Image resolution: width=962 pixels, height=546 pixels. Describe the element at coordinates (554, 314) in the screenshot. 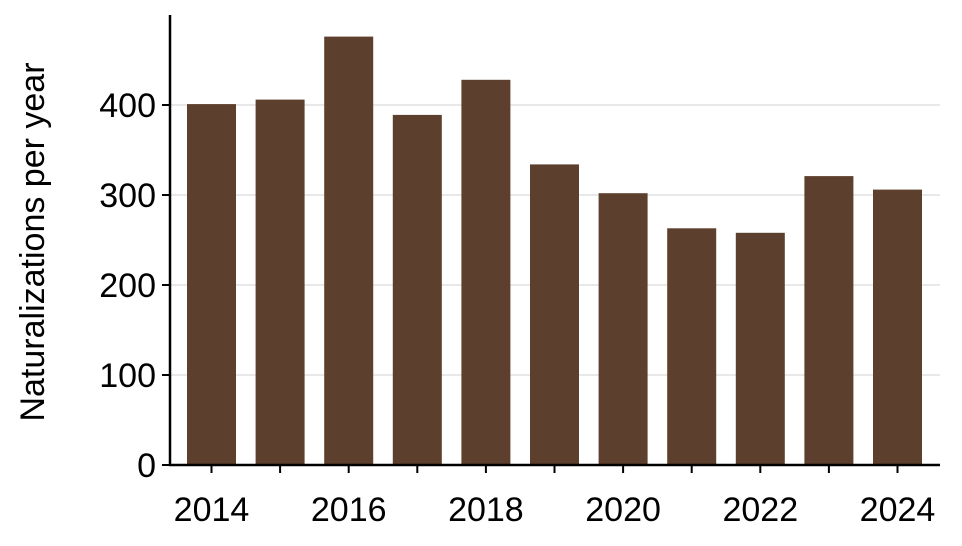

I see `bar-2019` at that location.